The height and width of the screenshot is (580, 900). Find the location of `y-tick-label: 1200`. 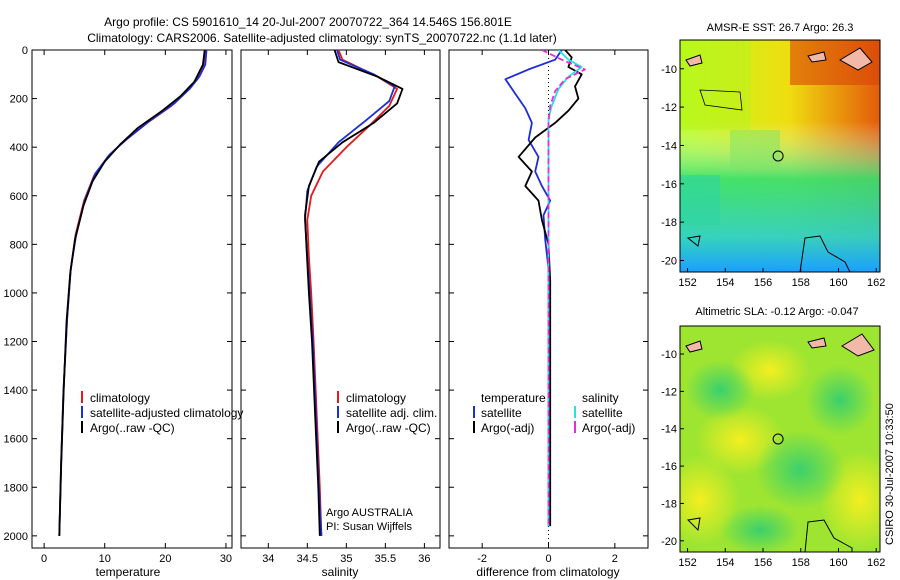

y-tick-label: 1200 is located at coordinates (16, 343).